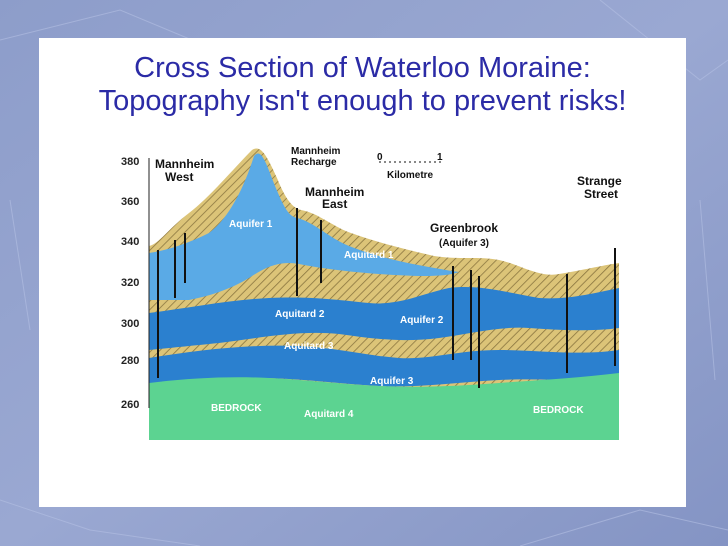 The image size is (728, 546). I want to click on aquifer-2-layer, so click(384, 318).